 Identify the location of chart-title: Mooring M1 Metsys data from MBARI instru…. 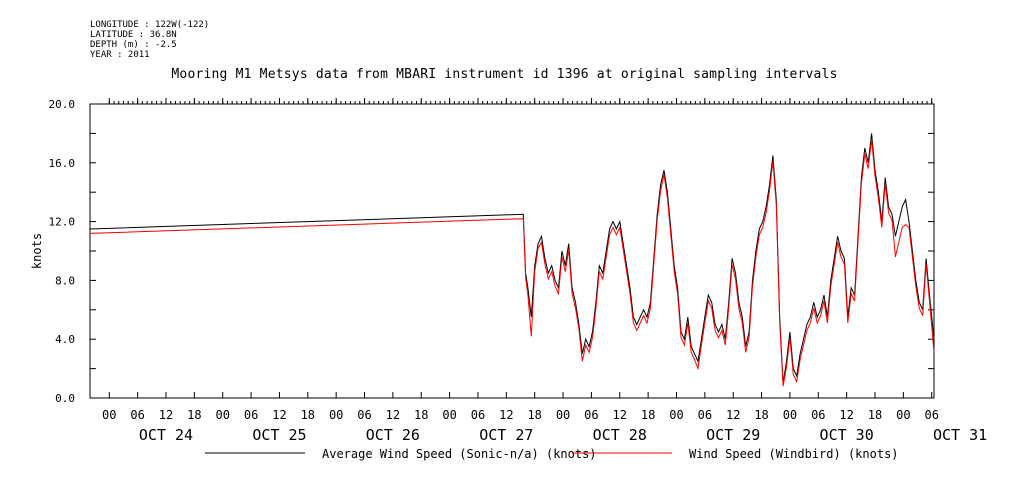
(504, 74).